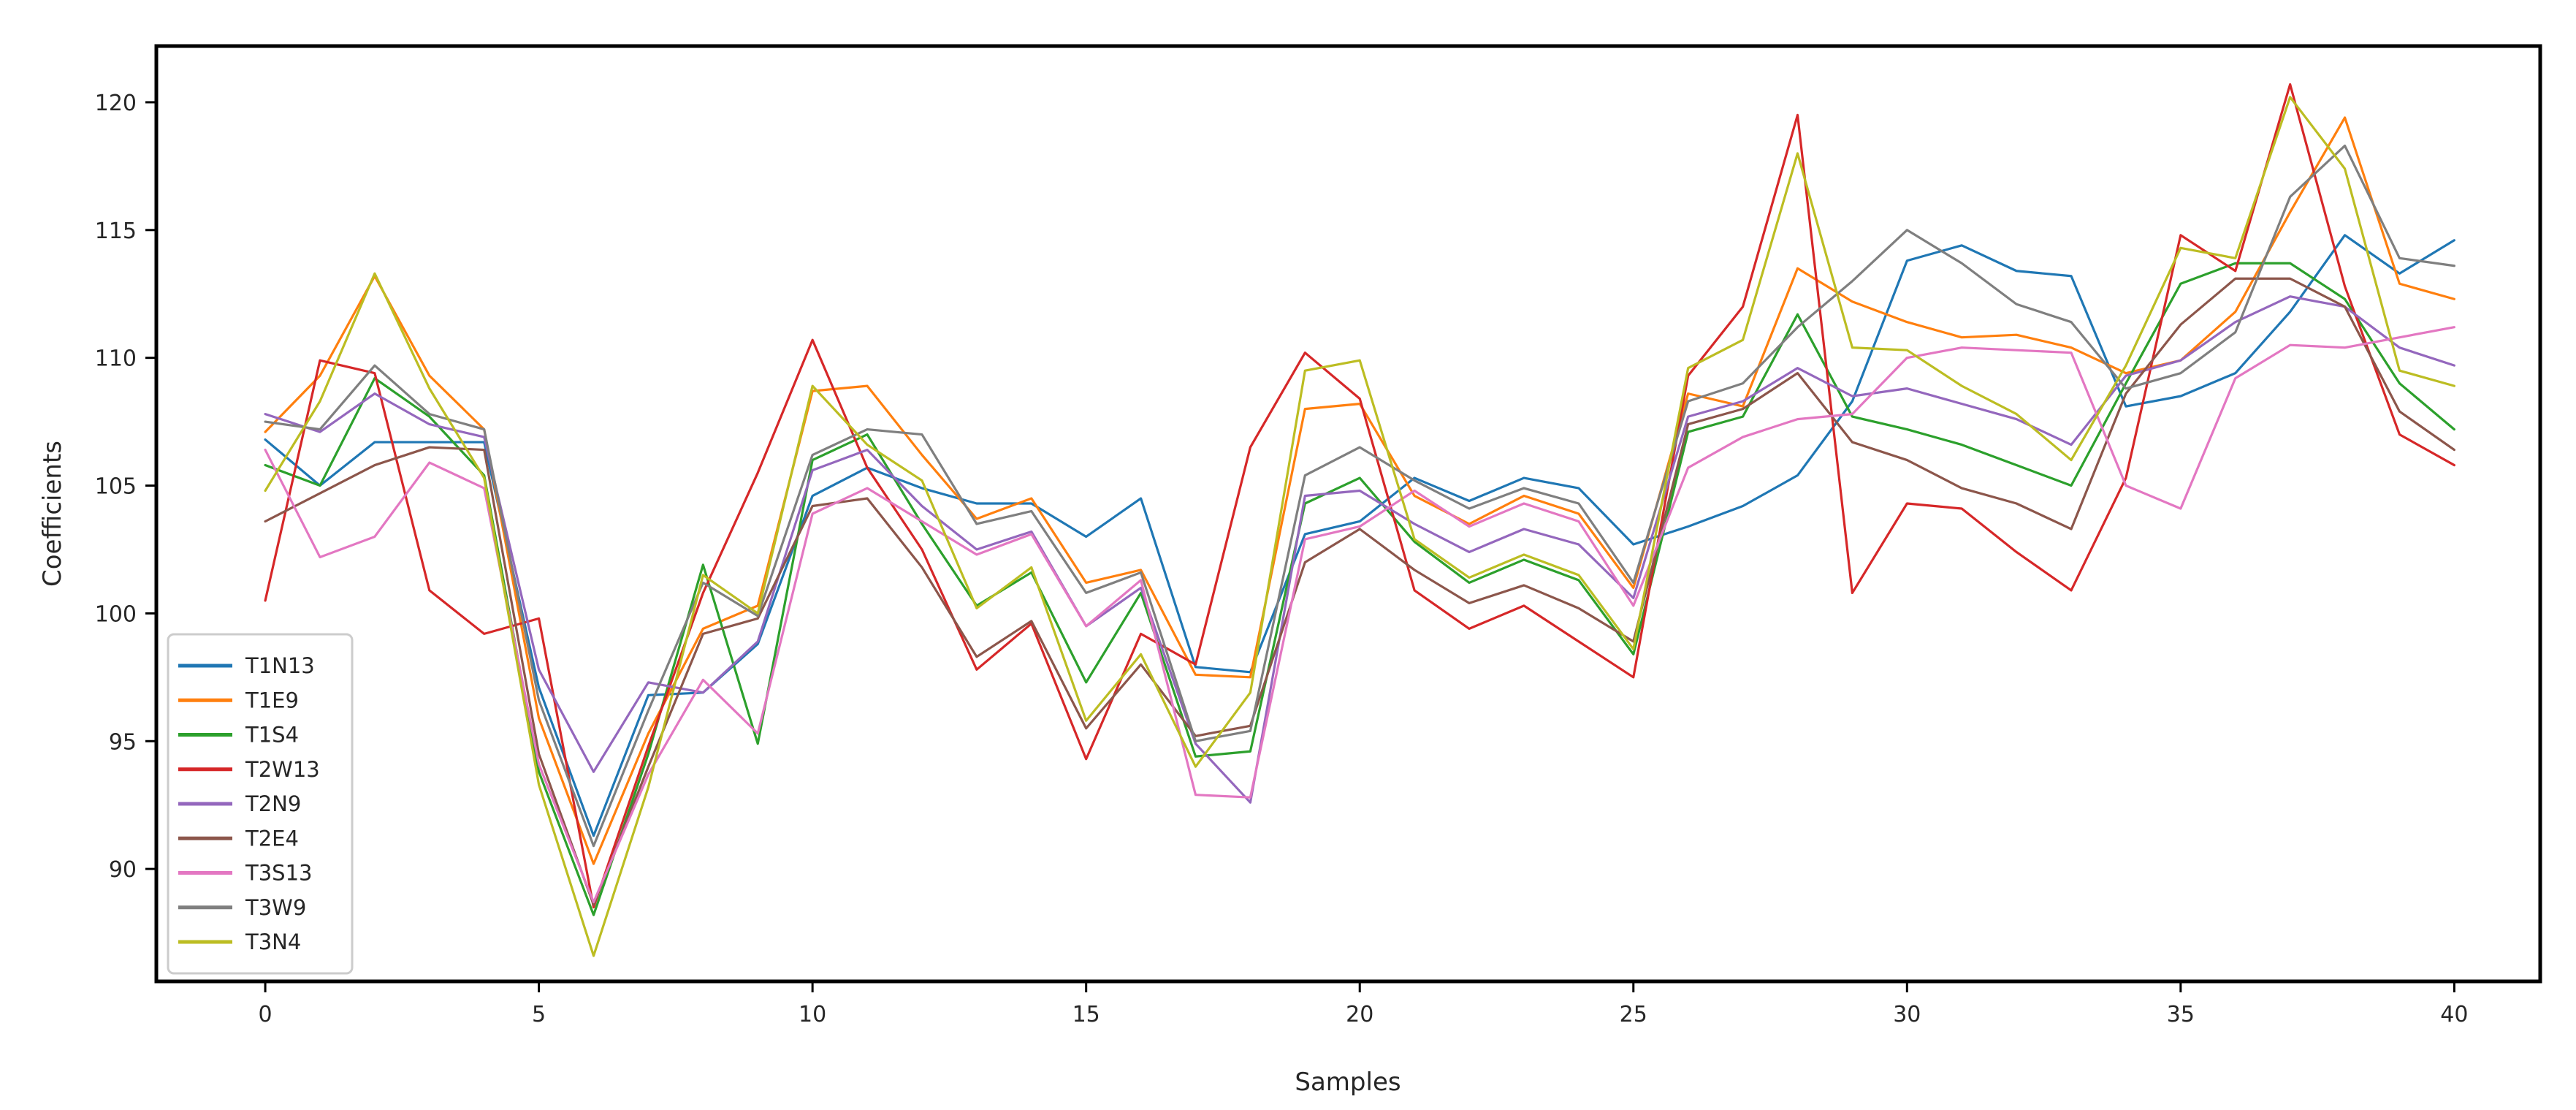  What do you see at coordinates (273, 942) in the screenshot?
I see `legend-label-T3N4: T3N4` at bounding box center [273, 942].